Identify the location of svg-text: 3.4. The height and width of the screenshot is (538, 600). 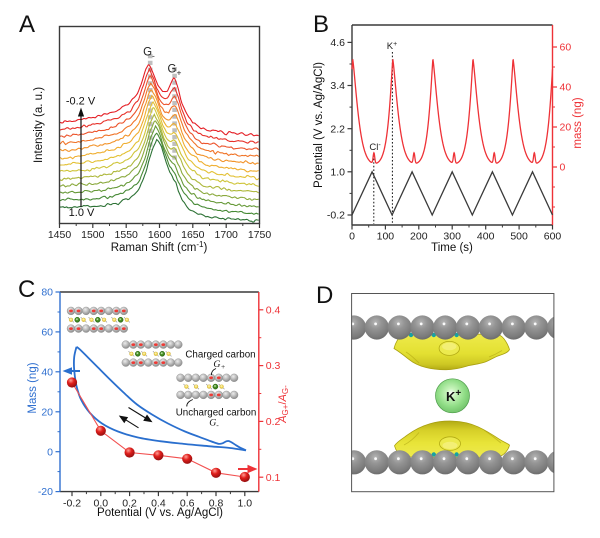
(337, 86).